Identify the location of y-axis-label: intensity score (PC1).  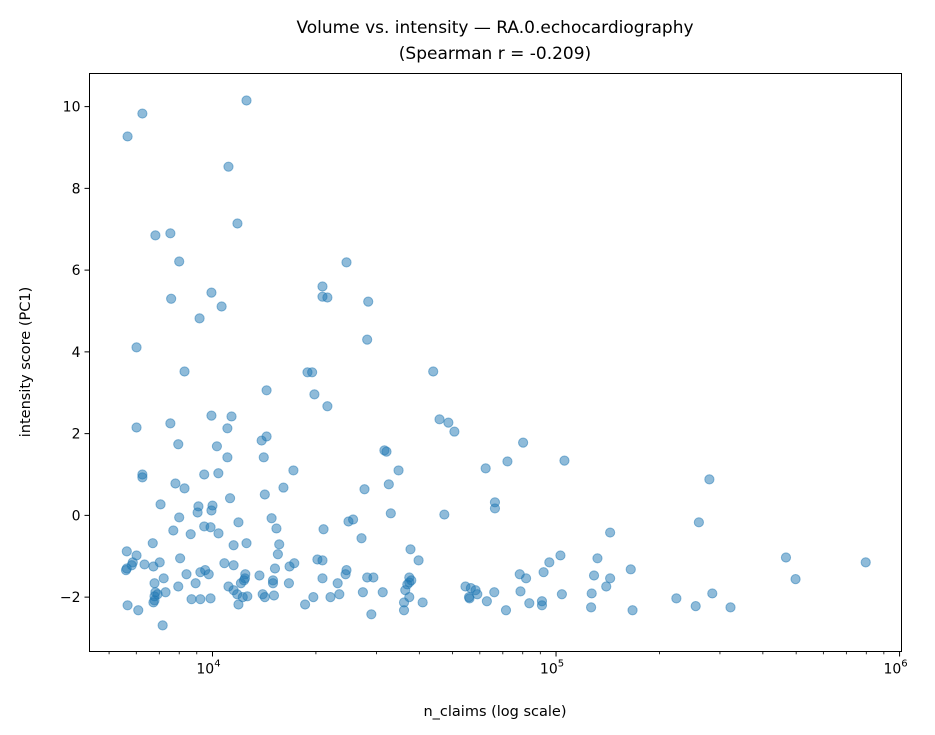
(26, 362).